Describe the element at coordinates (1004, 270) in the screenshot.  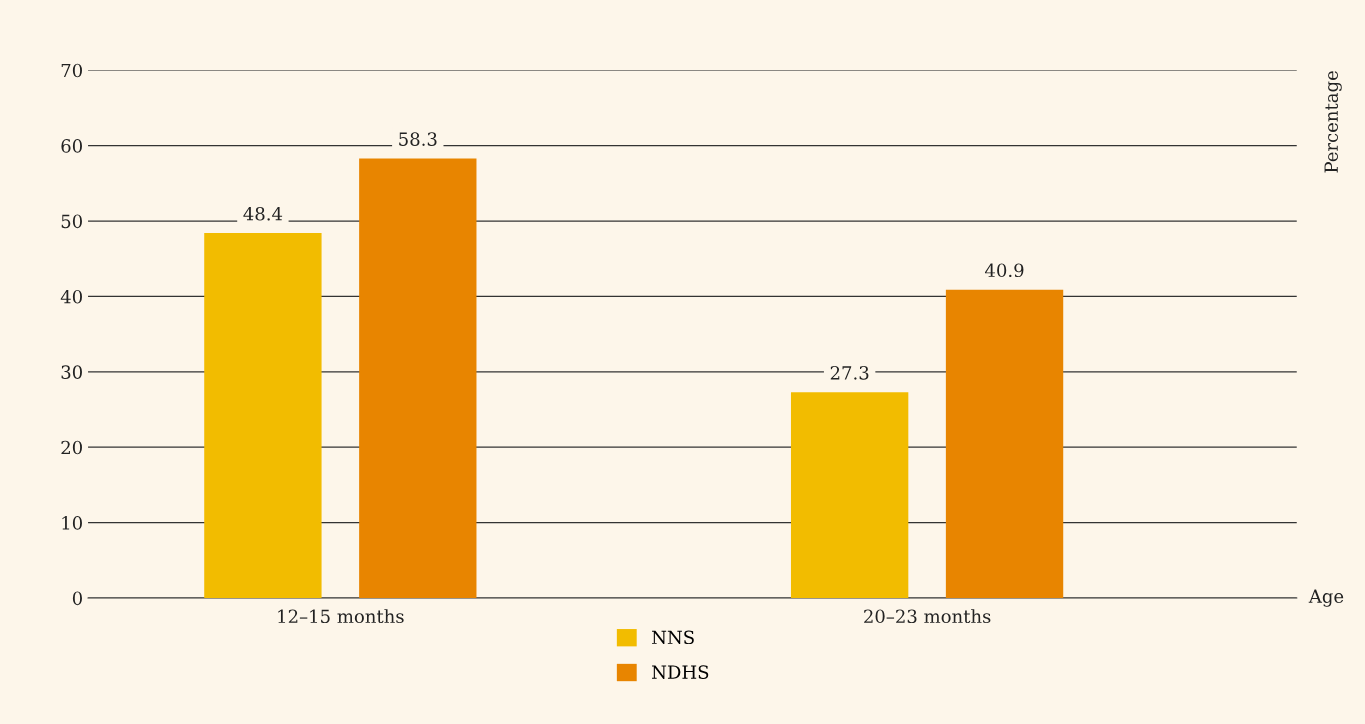
I see `data-label: 40.9` at that location.